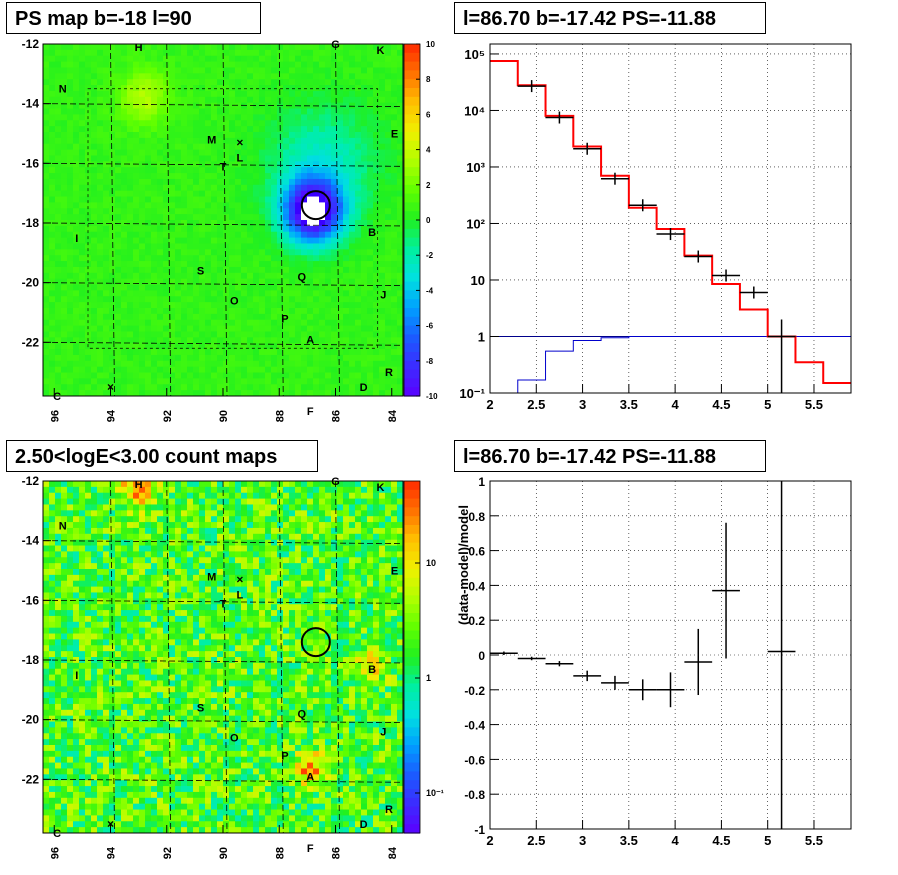 Image resolution: width=898 pixels, height=875 pixels. What do you see at coordinates (481, 336) in the screenshot?
I see `spectrum-y-tick-label: 1` at bounding box center [481, 336].